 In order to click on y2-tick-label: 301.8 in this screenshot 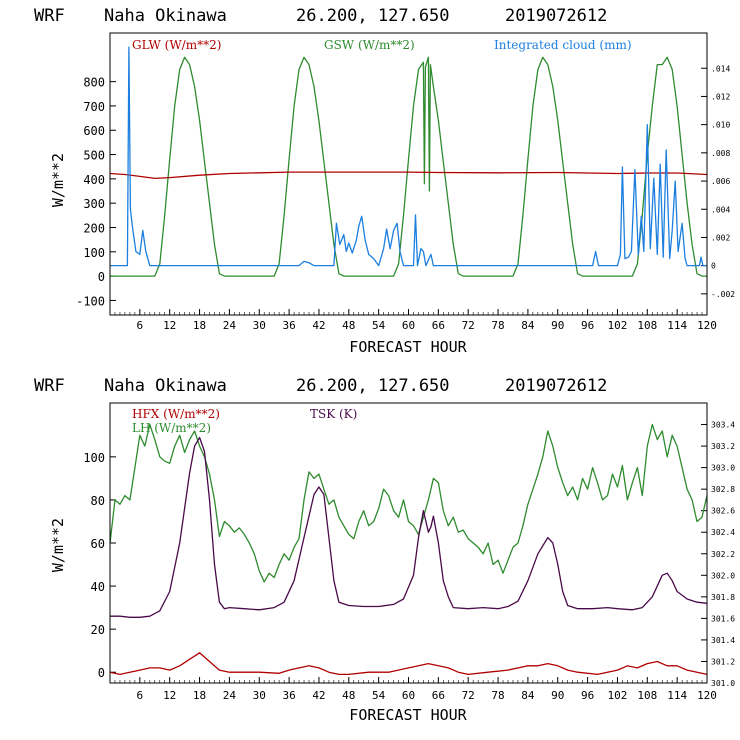, I will do `click(723, 597)`.